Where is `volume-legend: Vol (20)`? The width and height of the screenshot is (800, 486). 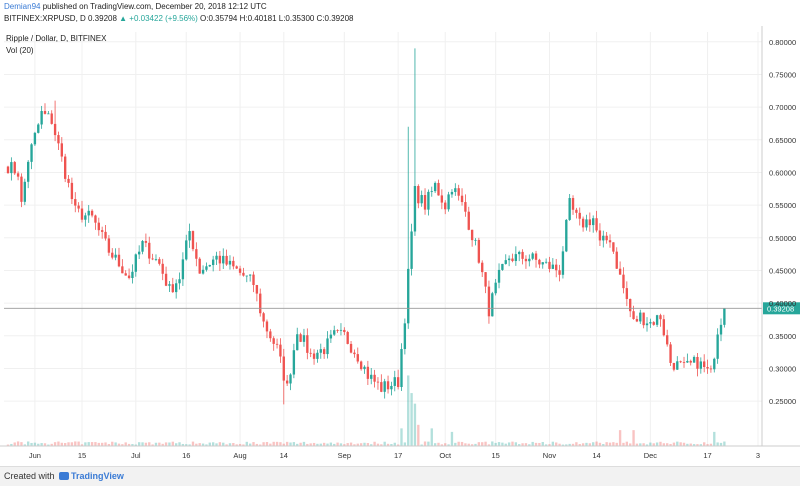
volume-legend: Vol (20) is located at coordinates (20, 50).